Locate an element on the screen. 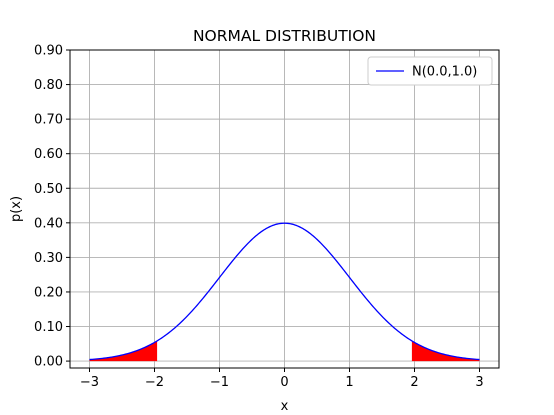 The width and height of the screenshot is (554, 415). y-axis-ticks: 0.00 0.10 0.20 0.30 0.40 0.50 0.60 0.70 0.80 0.90 is located at coordinates (52, 207).